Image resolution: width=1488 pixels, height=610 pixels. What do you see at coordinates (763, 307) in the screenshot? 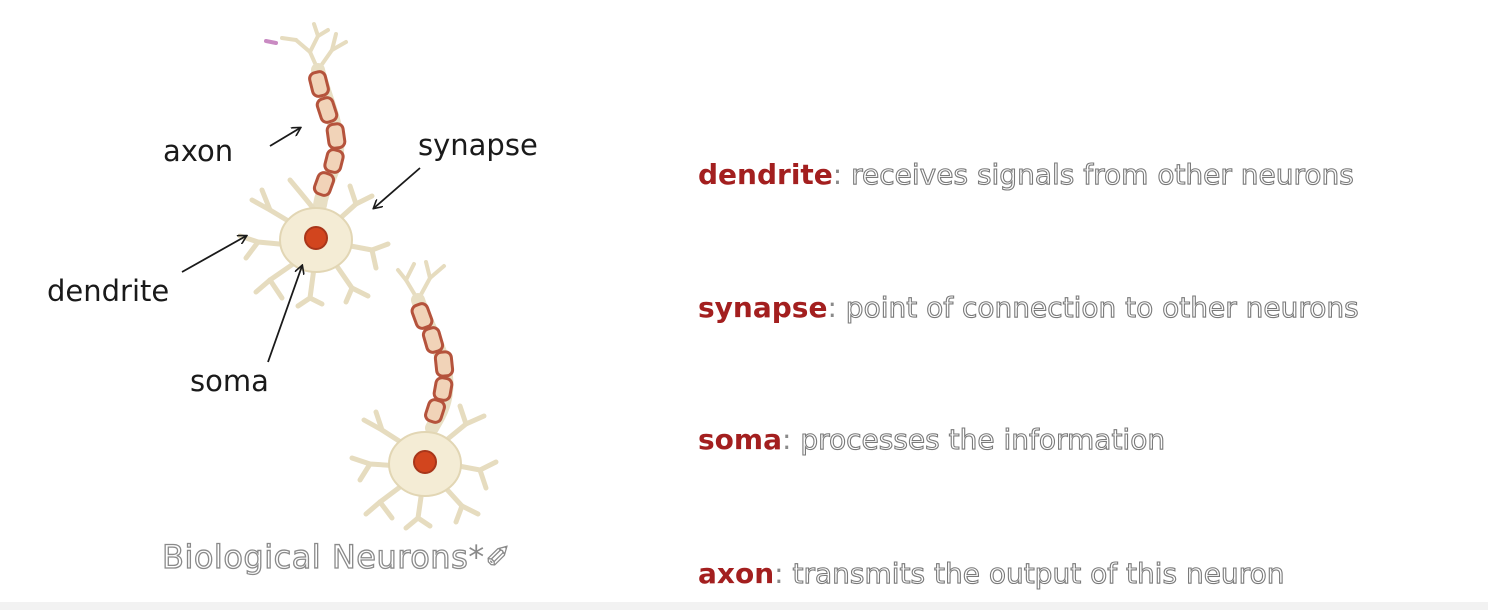
I see `definition-term: synapse` at bounding box center [763, 307].